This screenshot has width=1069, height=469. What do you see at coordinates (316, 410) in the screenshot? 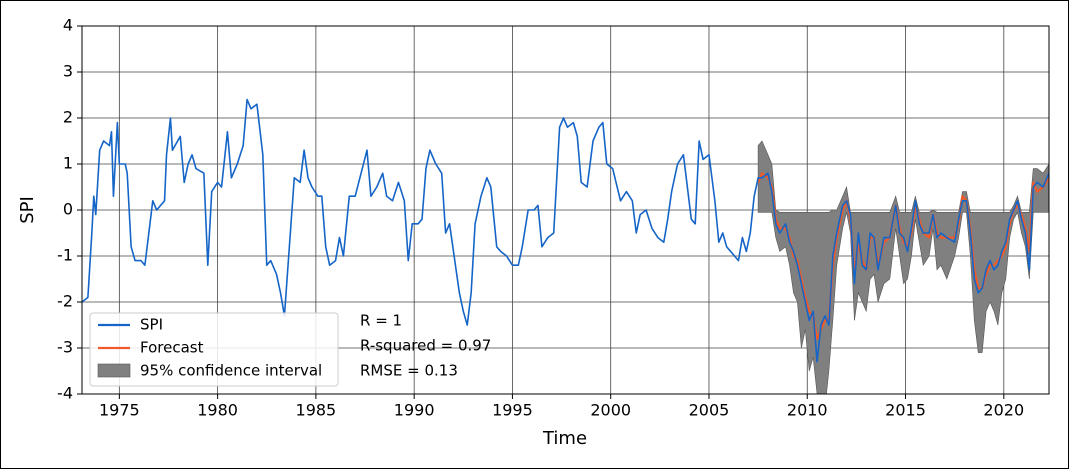
I see `x-tick-label: 1985` at bounding box center [316, 410].